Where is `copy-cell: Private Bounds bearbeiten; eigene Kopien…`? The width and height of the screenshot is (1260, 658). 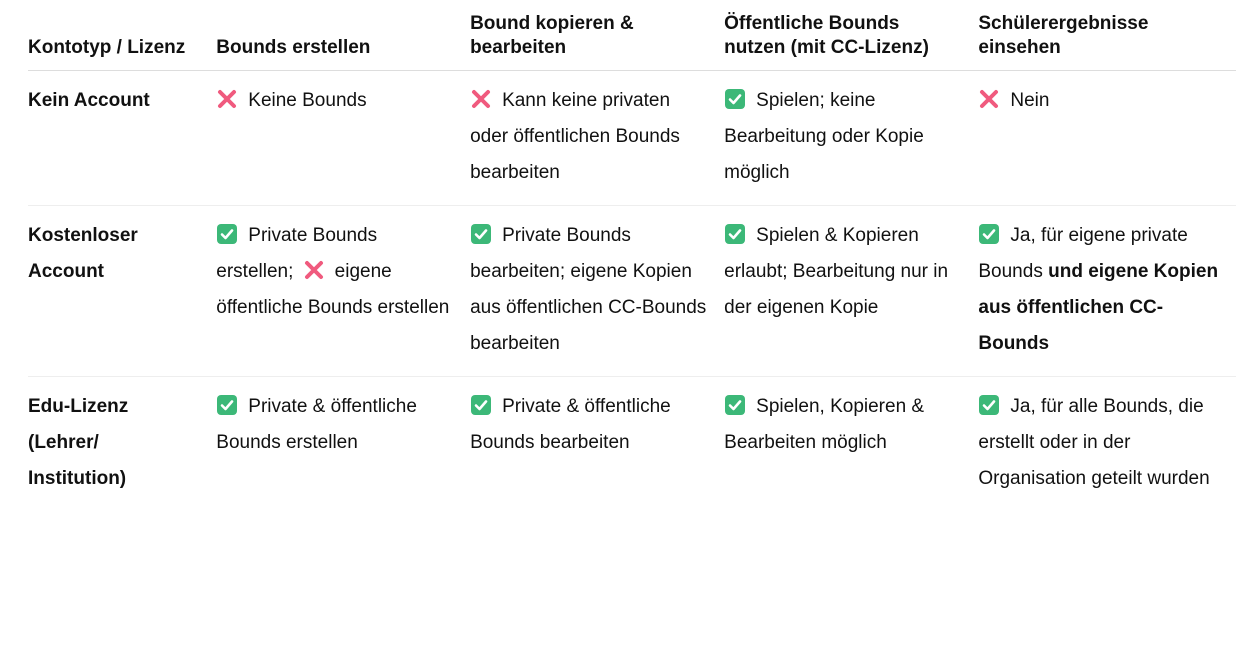 copy-cell: Private Bounds bearbeiten; eigene Kopien… is located at coordinates (597, 291).